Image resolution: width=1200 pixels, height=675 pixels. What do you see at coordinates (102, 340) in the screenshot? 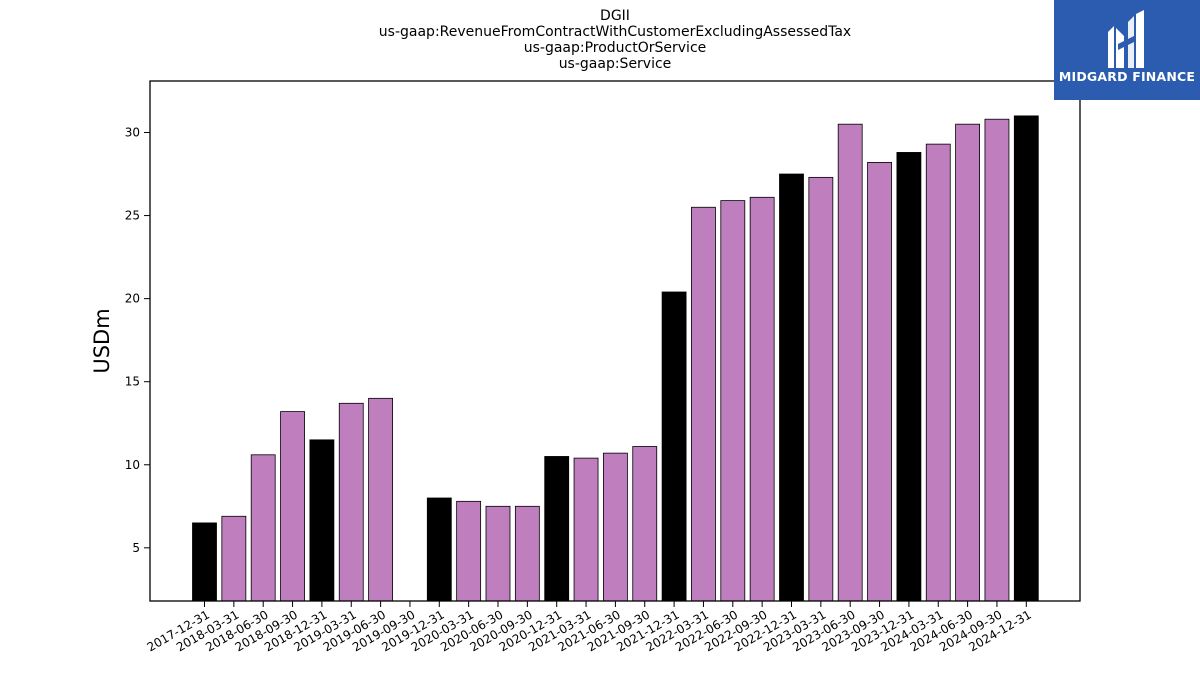
I see `y-axis-label: USDm` at bounding box center [102, 340].